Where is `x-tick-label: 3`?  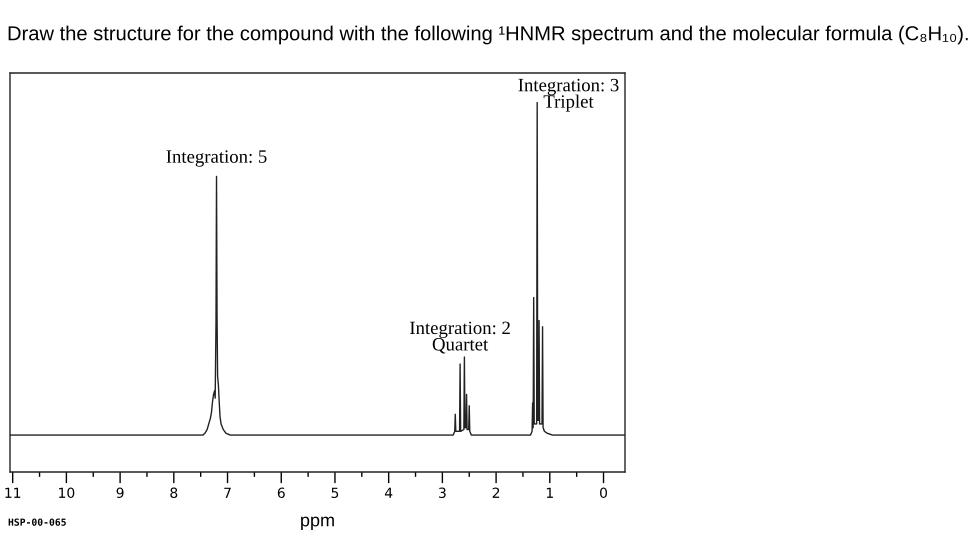 x-tick-label: 3 is located at coordinates (442, 493).